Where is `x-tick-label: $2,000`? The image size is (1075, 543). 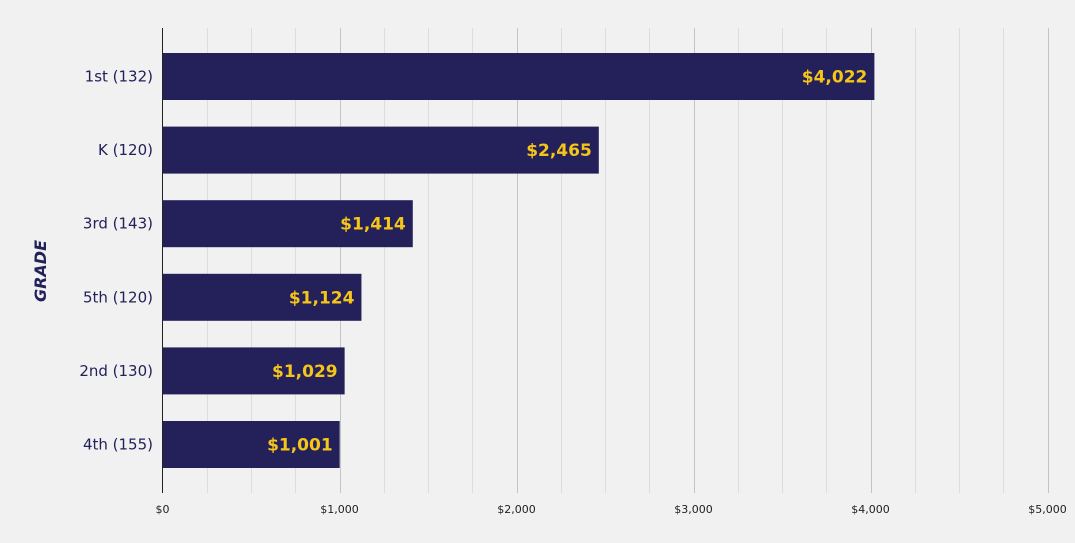
x-tick-label: $2,000 is located at coordinates (516, 509).